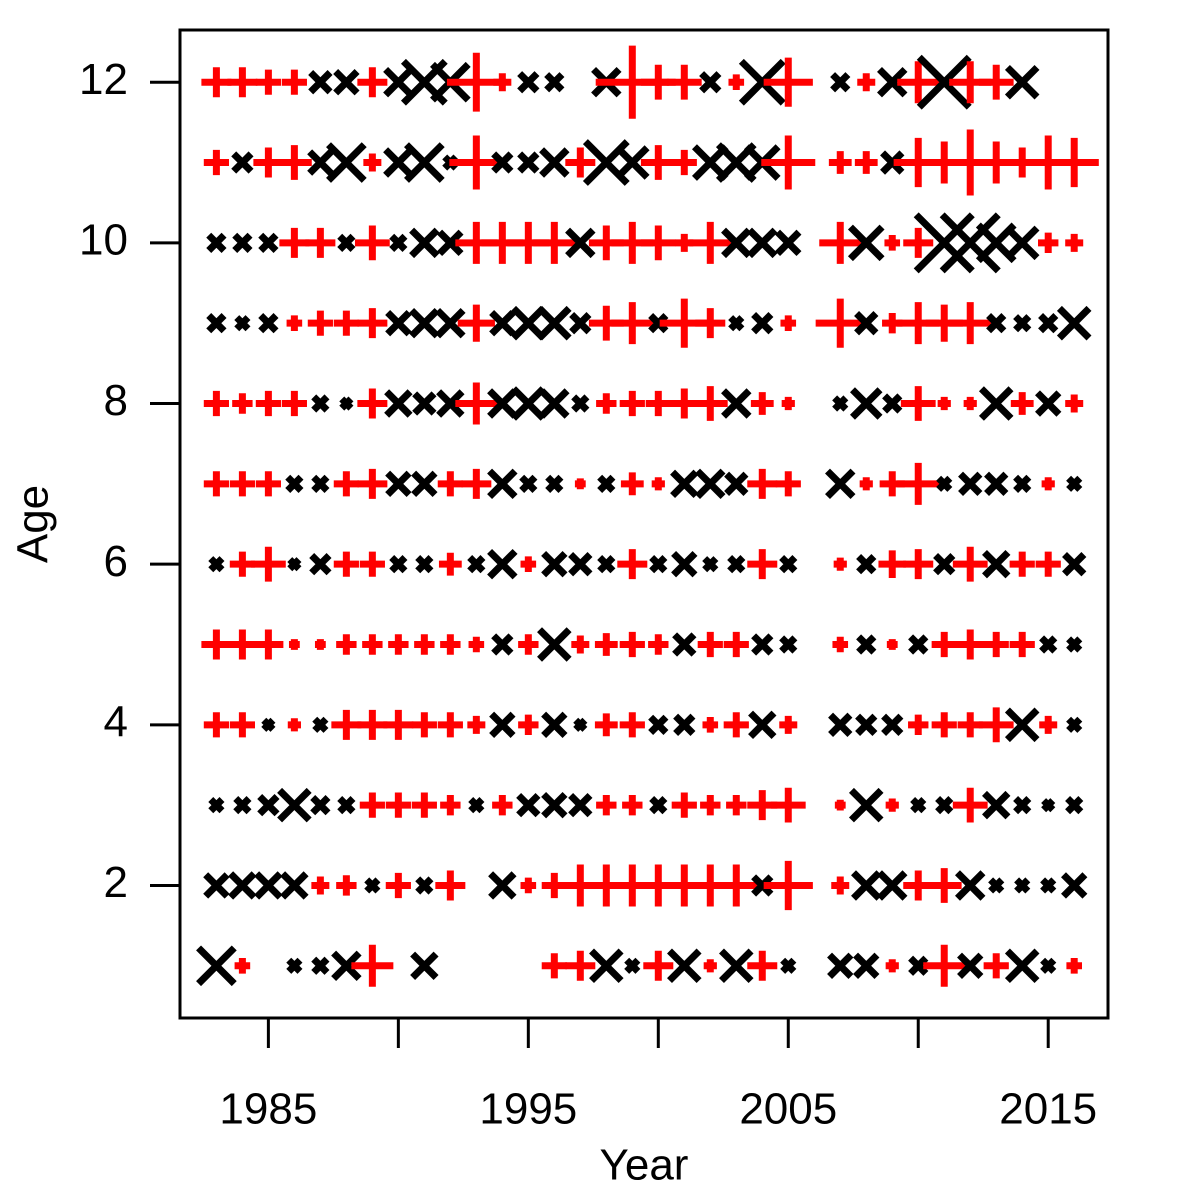 The height and width of the screenshot is (1200, 1200). Describe the element at coordinates (116, 721) in the screenshot. I see `y-tick-label: 4` at that location.